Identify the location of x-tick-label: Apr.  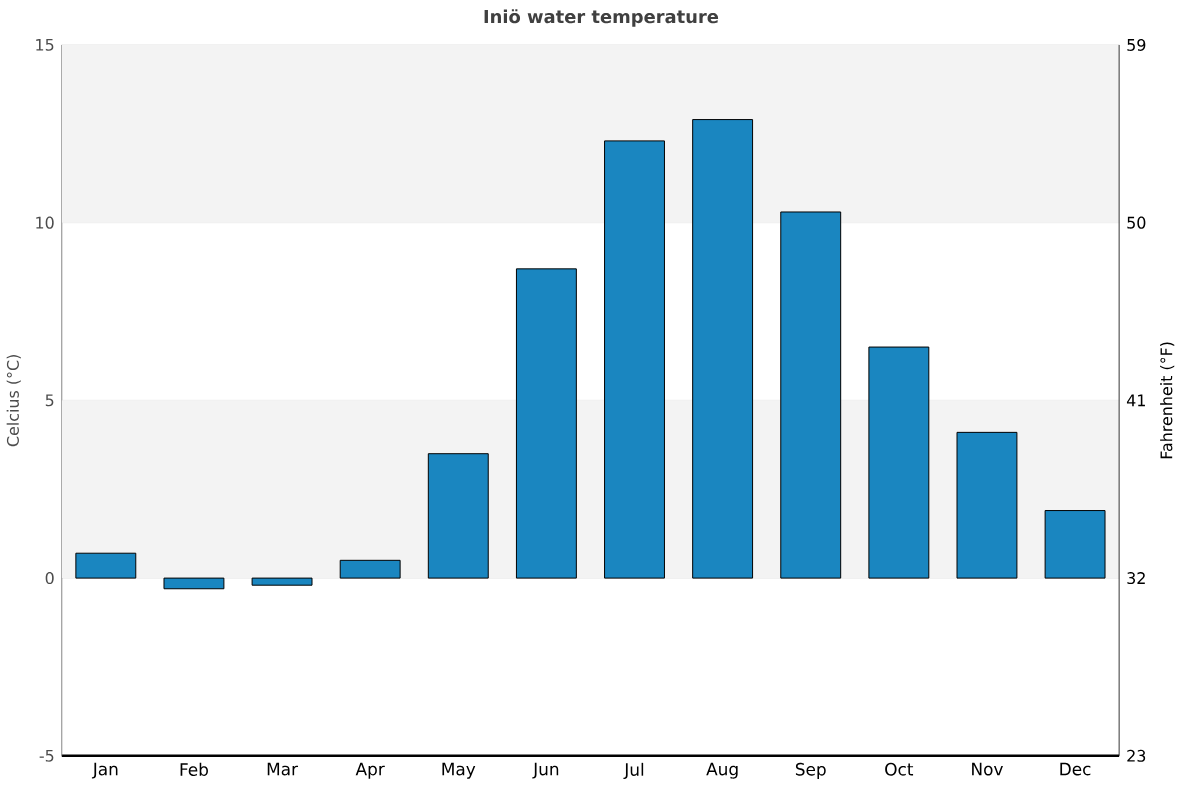
(370, 770).